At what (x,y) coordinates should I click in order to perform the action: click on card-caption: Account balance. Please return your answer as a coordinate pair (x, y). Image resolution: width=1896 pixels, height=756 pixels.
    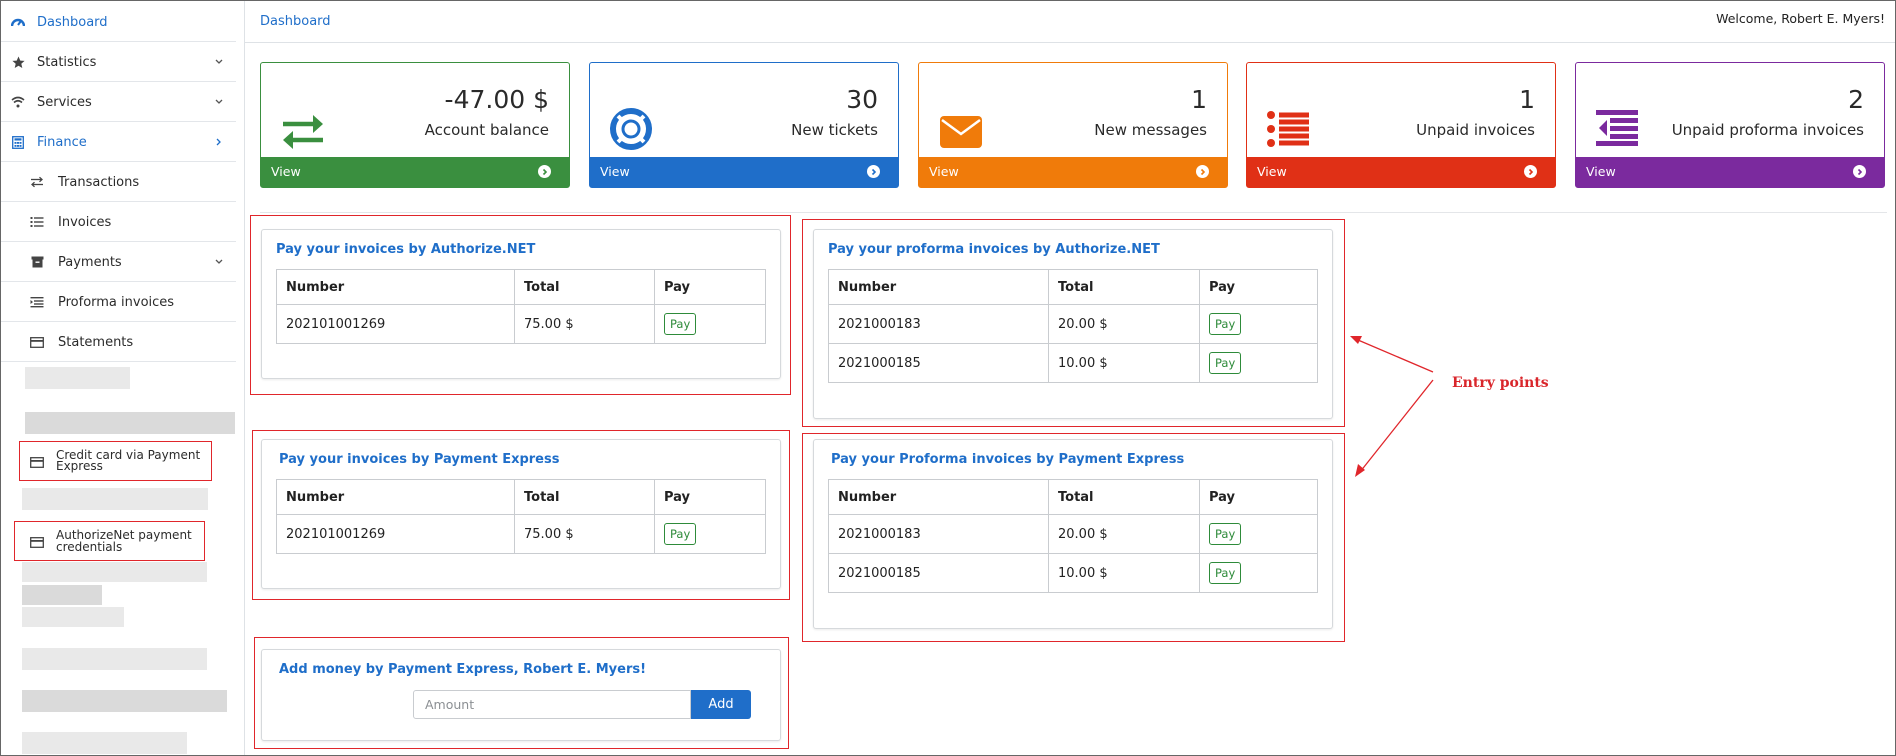
    Looking at the image, I should click on (486, 130).